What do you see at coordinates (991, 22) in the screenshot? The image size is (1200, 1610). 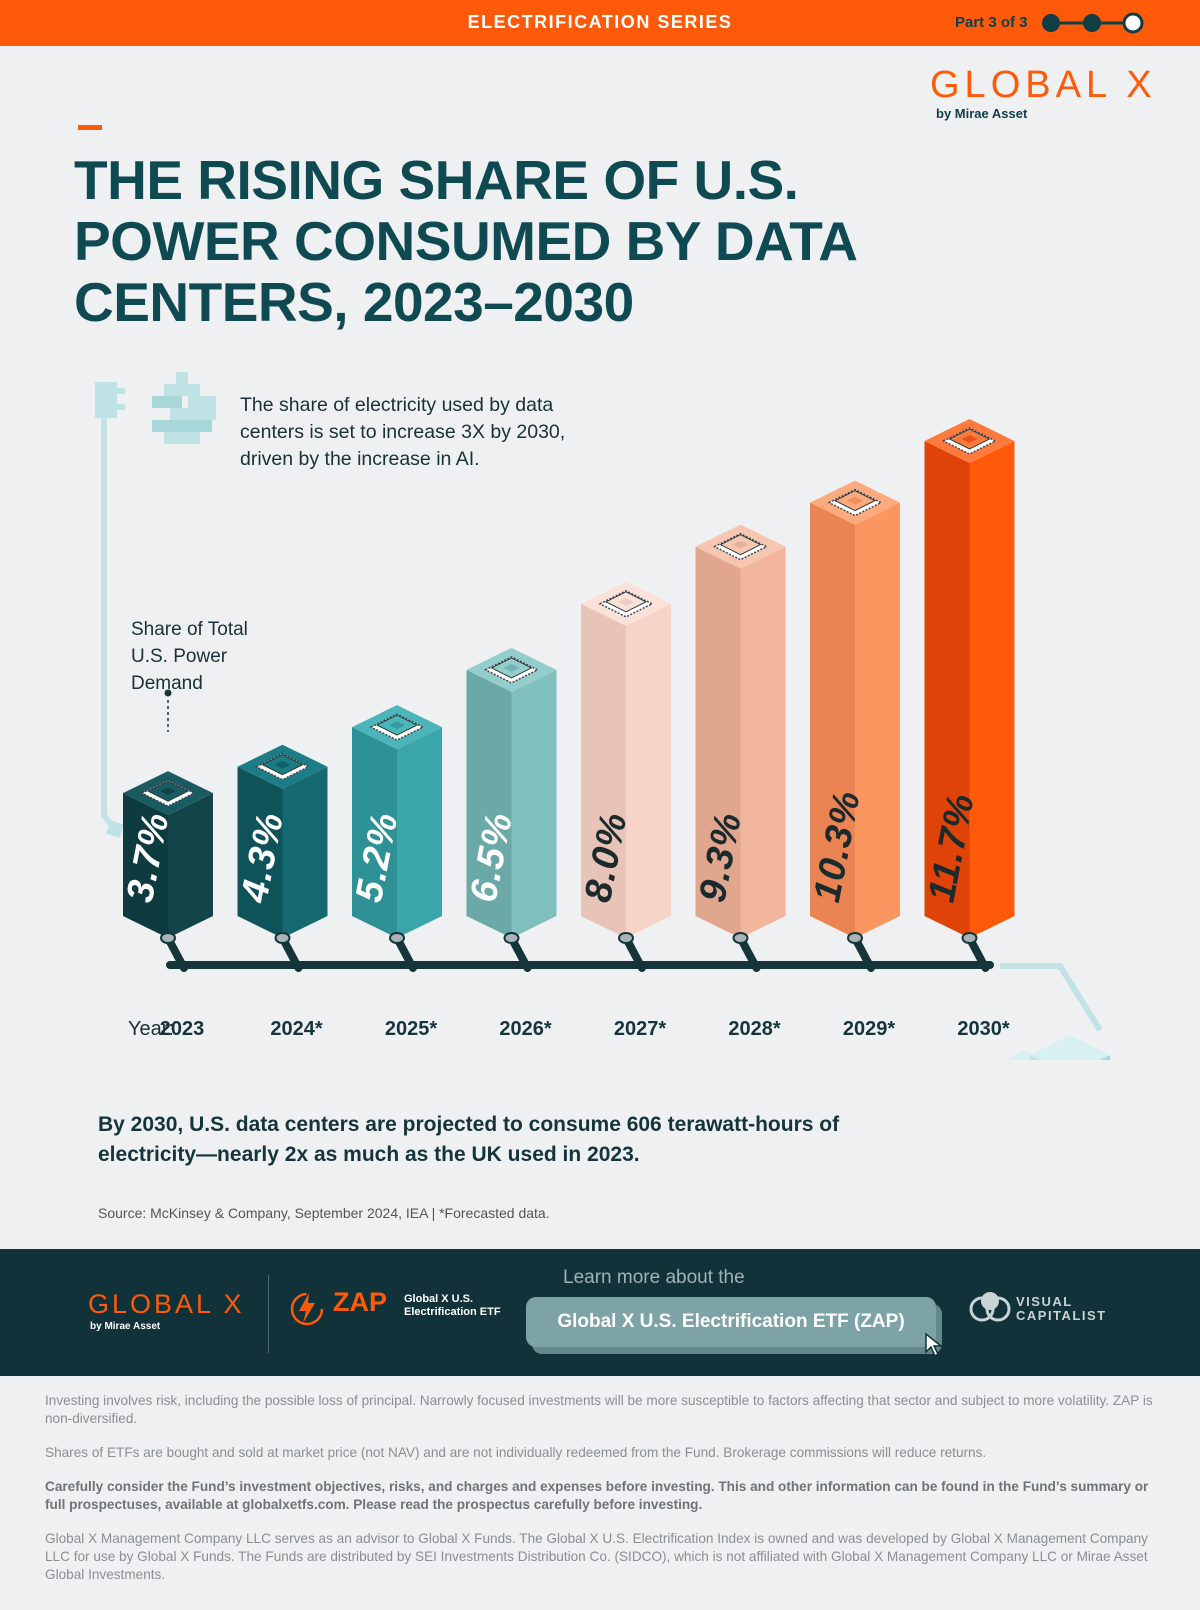 I see `part-indicator: Part 3 of 3` at bounding box center [991, 22].